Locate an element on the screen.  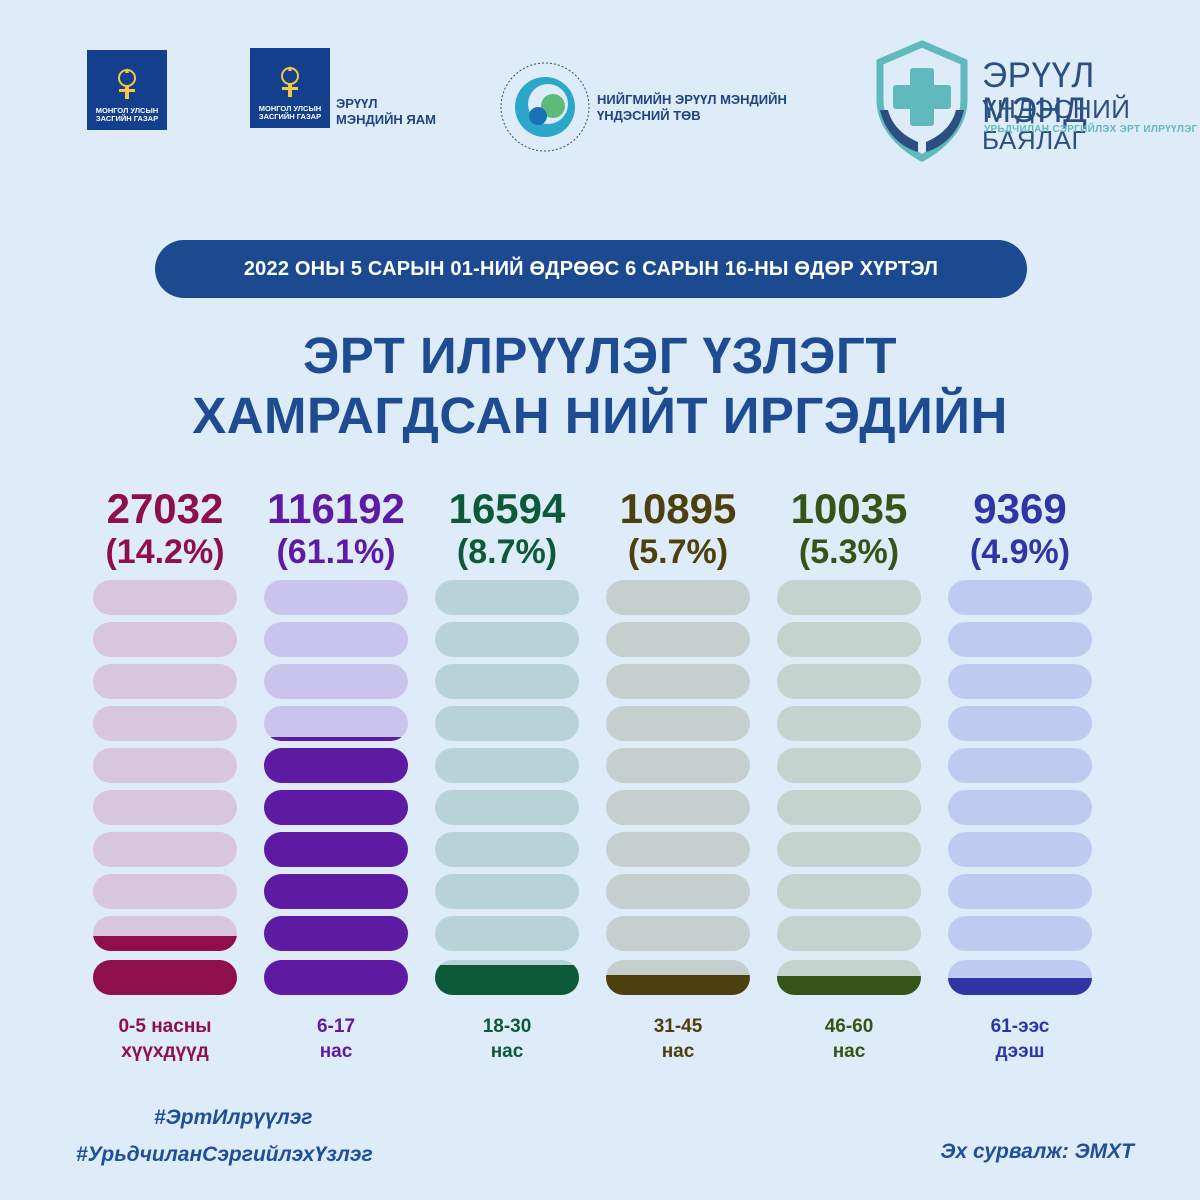
category-label-line2: хүүхдүүд is located at coordinates (165, 1052).